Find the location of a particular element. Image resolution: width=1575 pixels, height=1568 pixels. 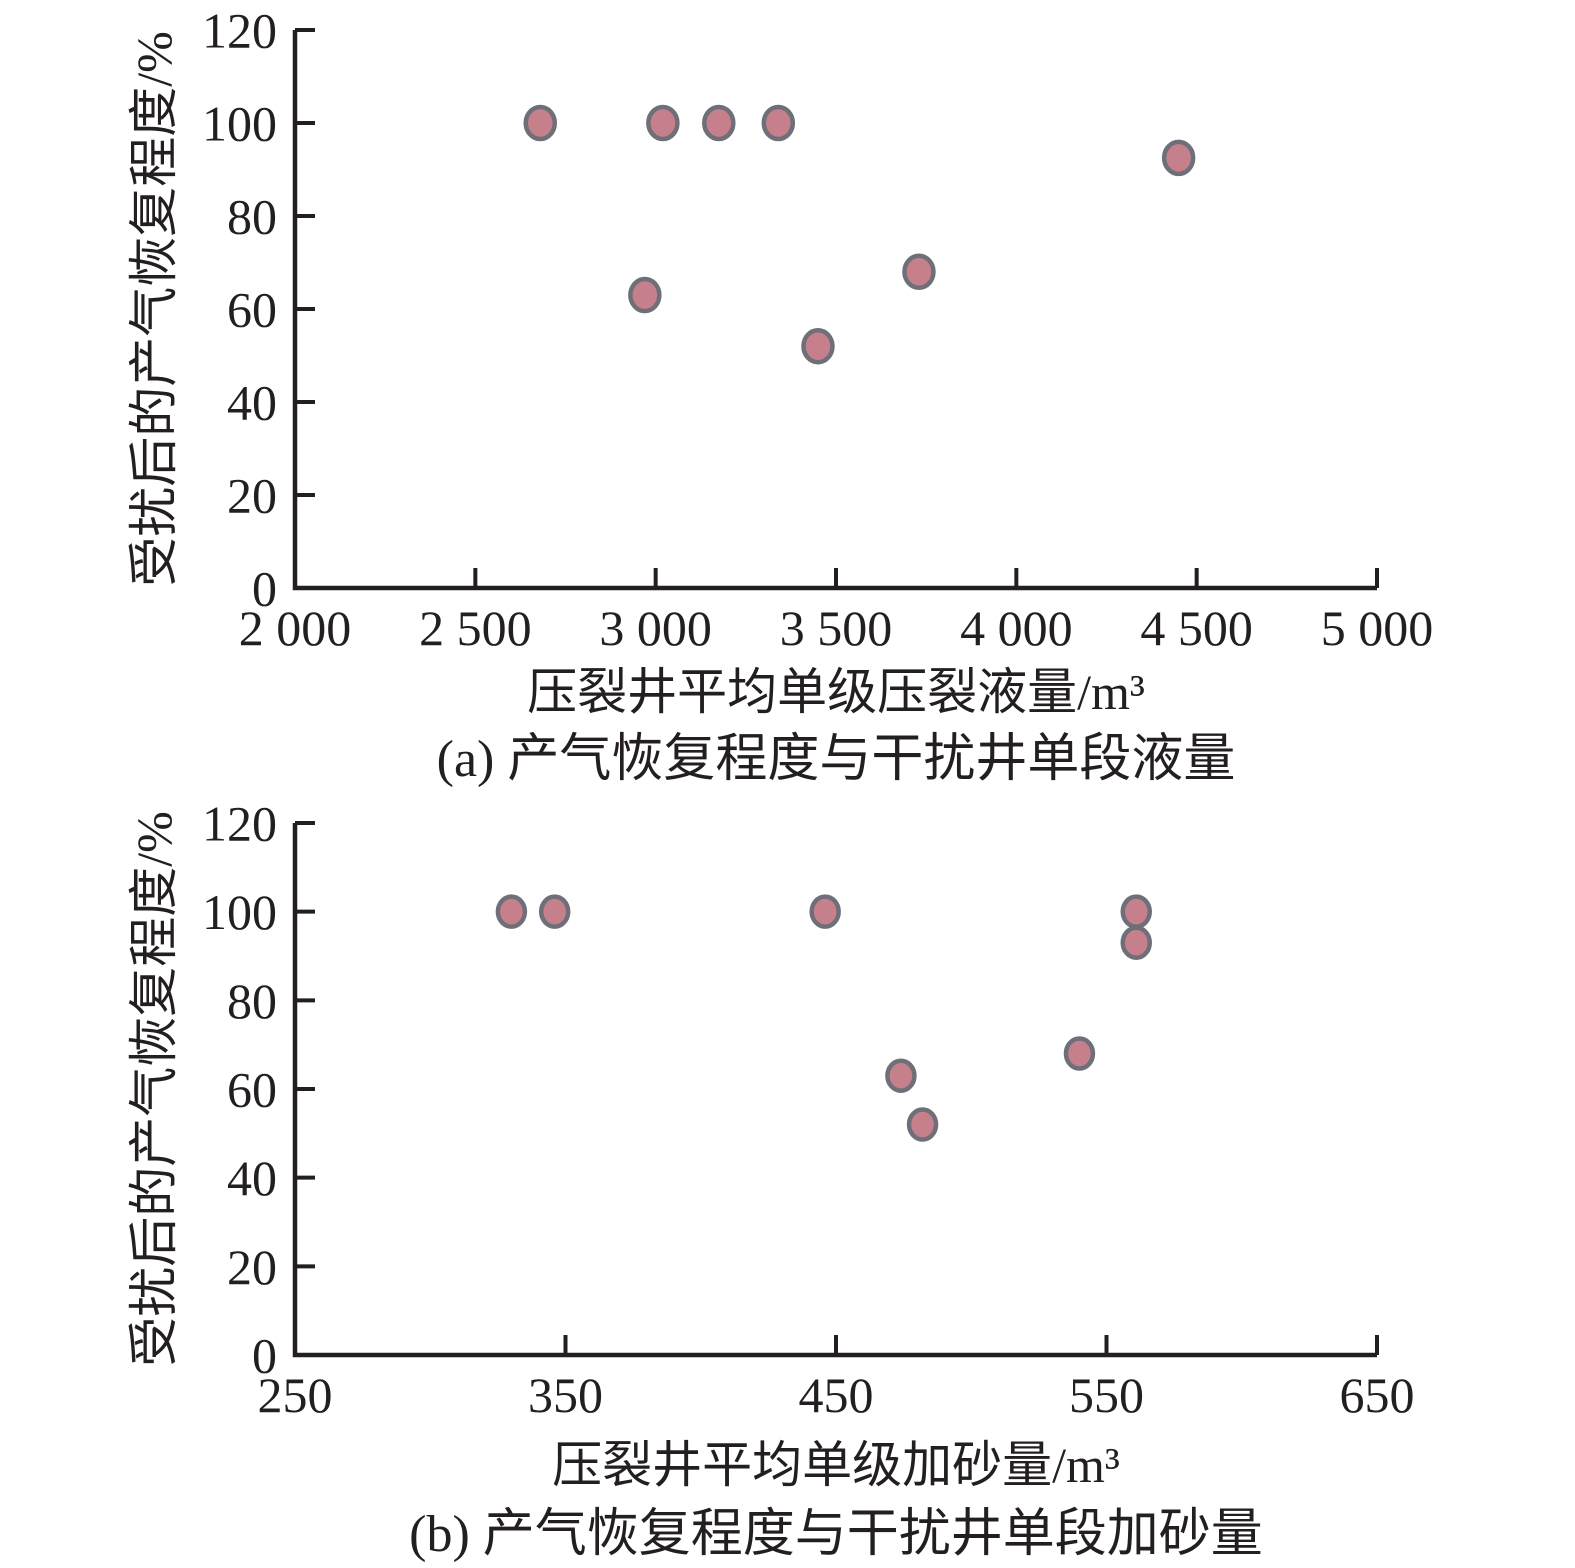

y-tick-label-b: 80 is located at coordinates (252, 1001).